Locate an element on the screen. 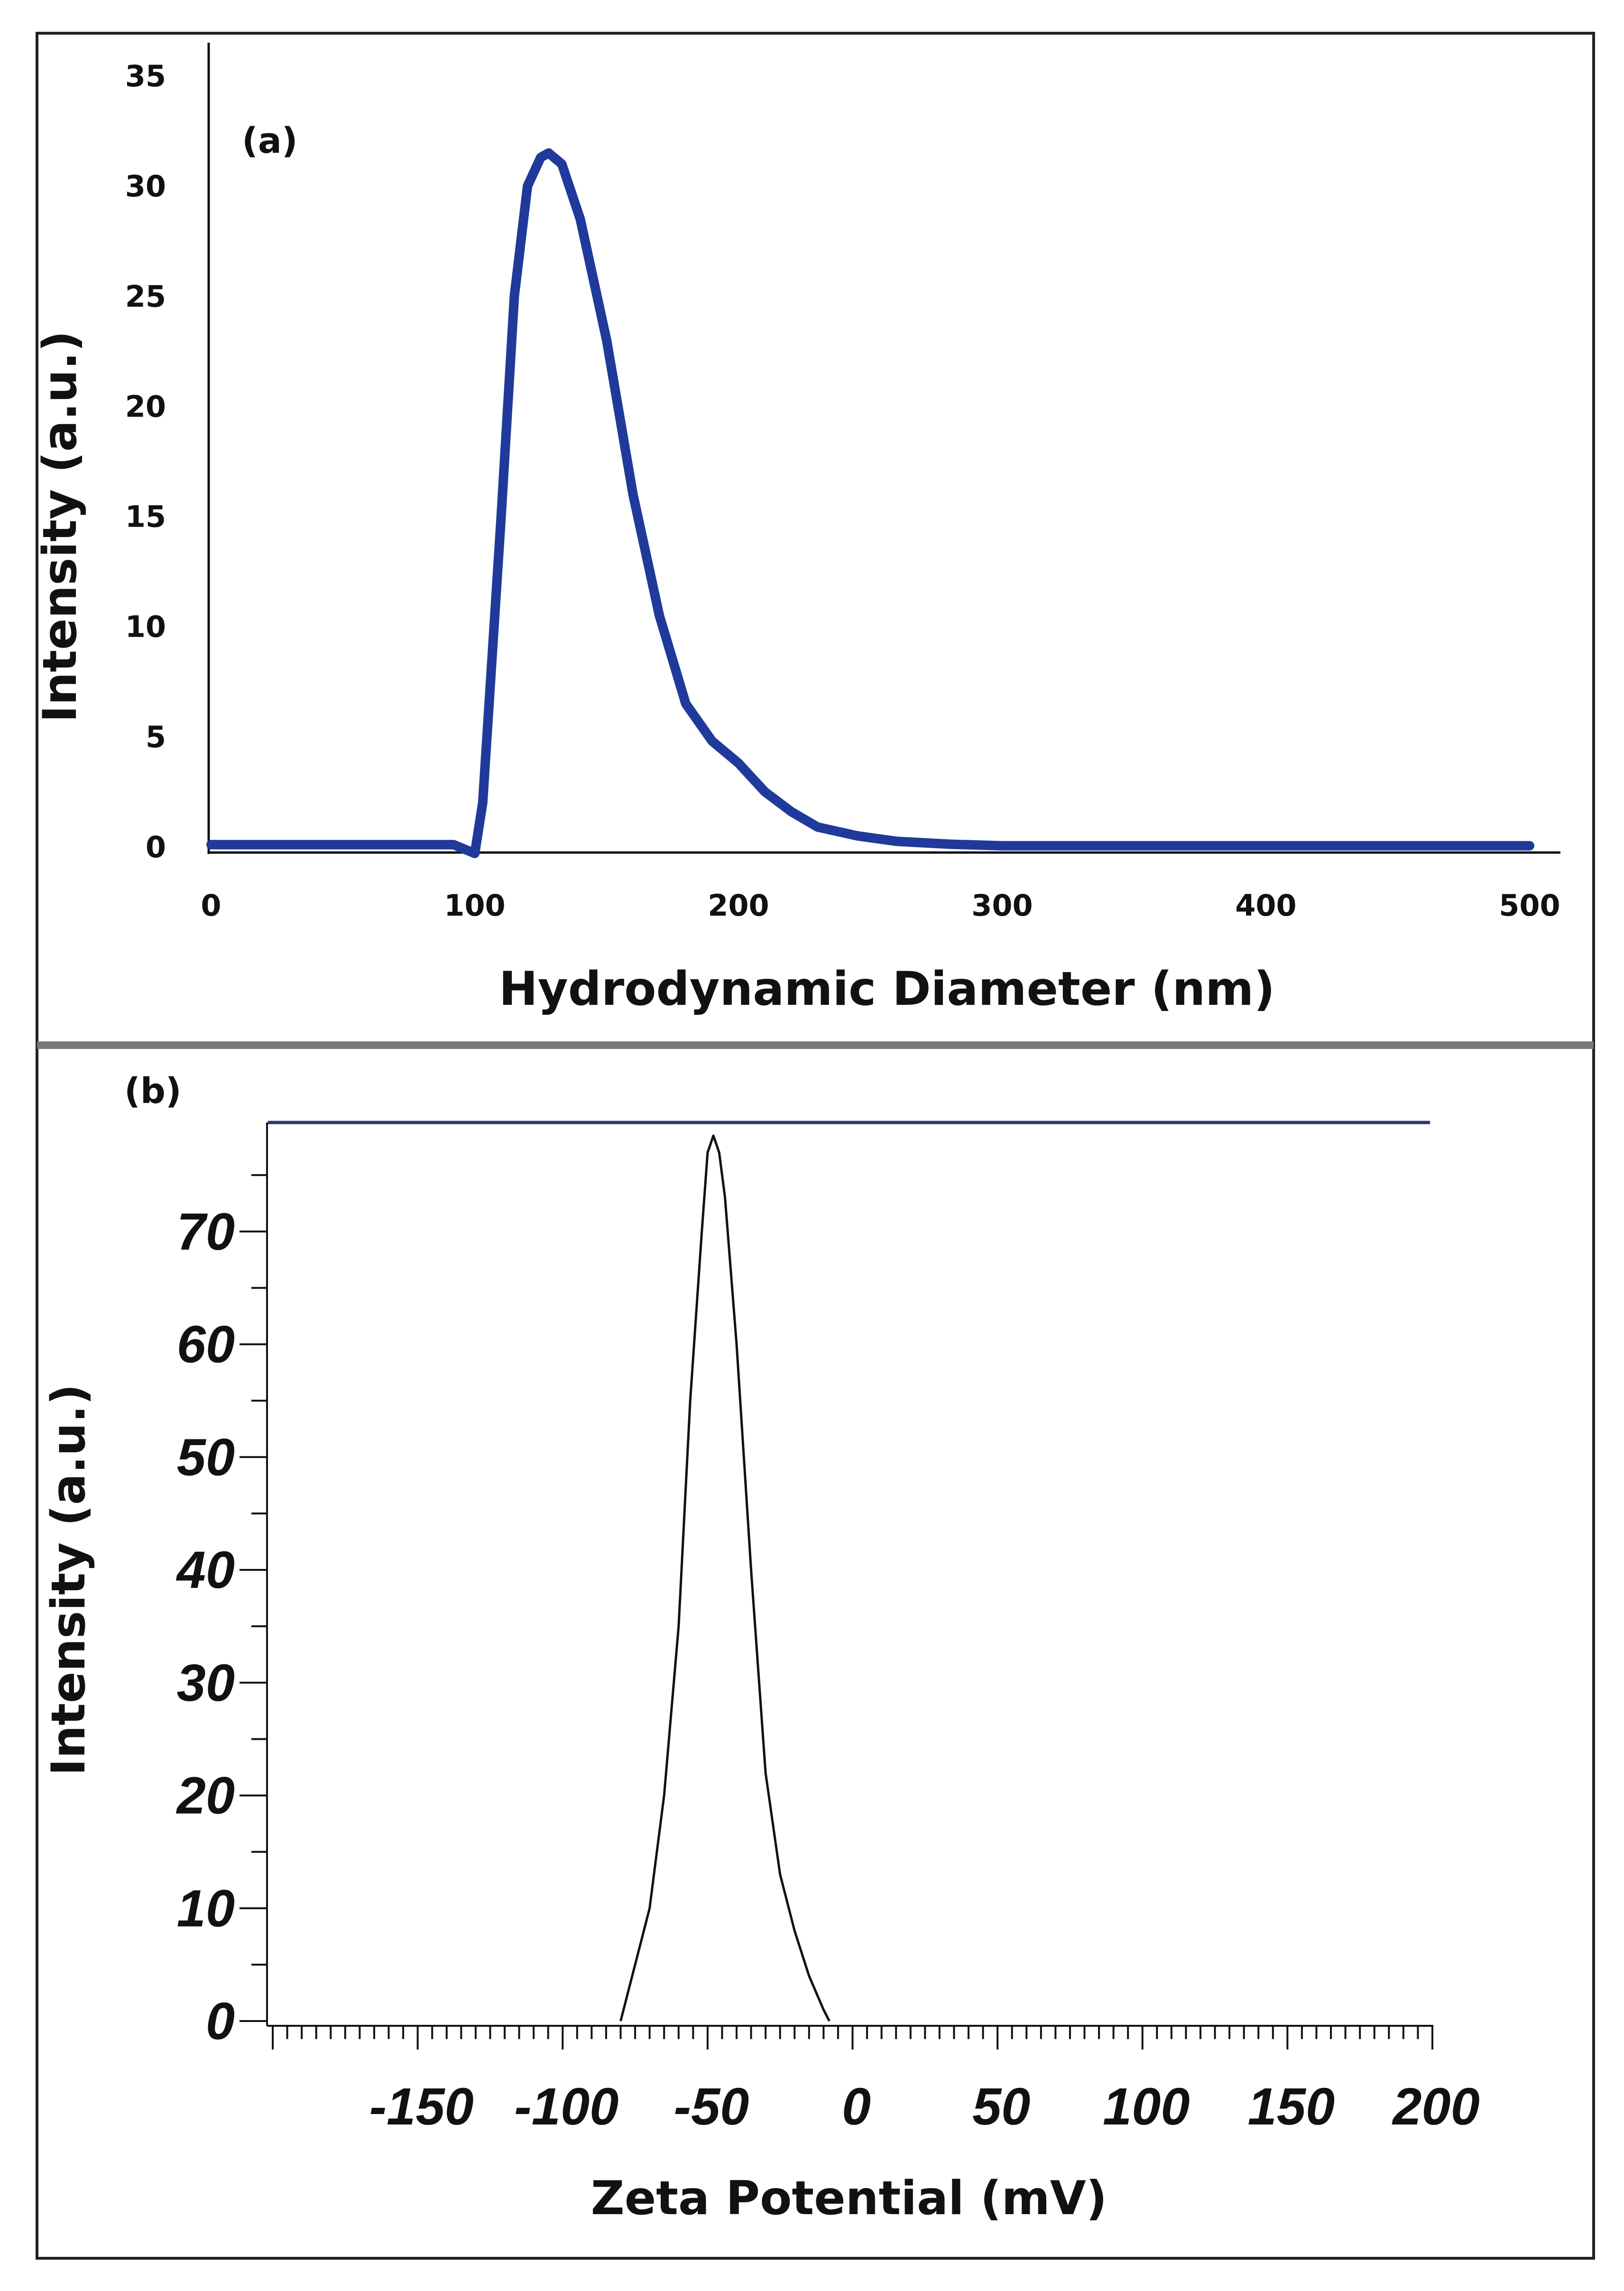  panel-a-y-tick-label: 35 is located at coordinates (145, 76).